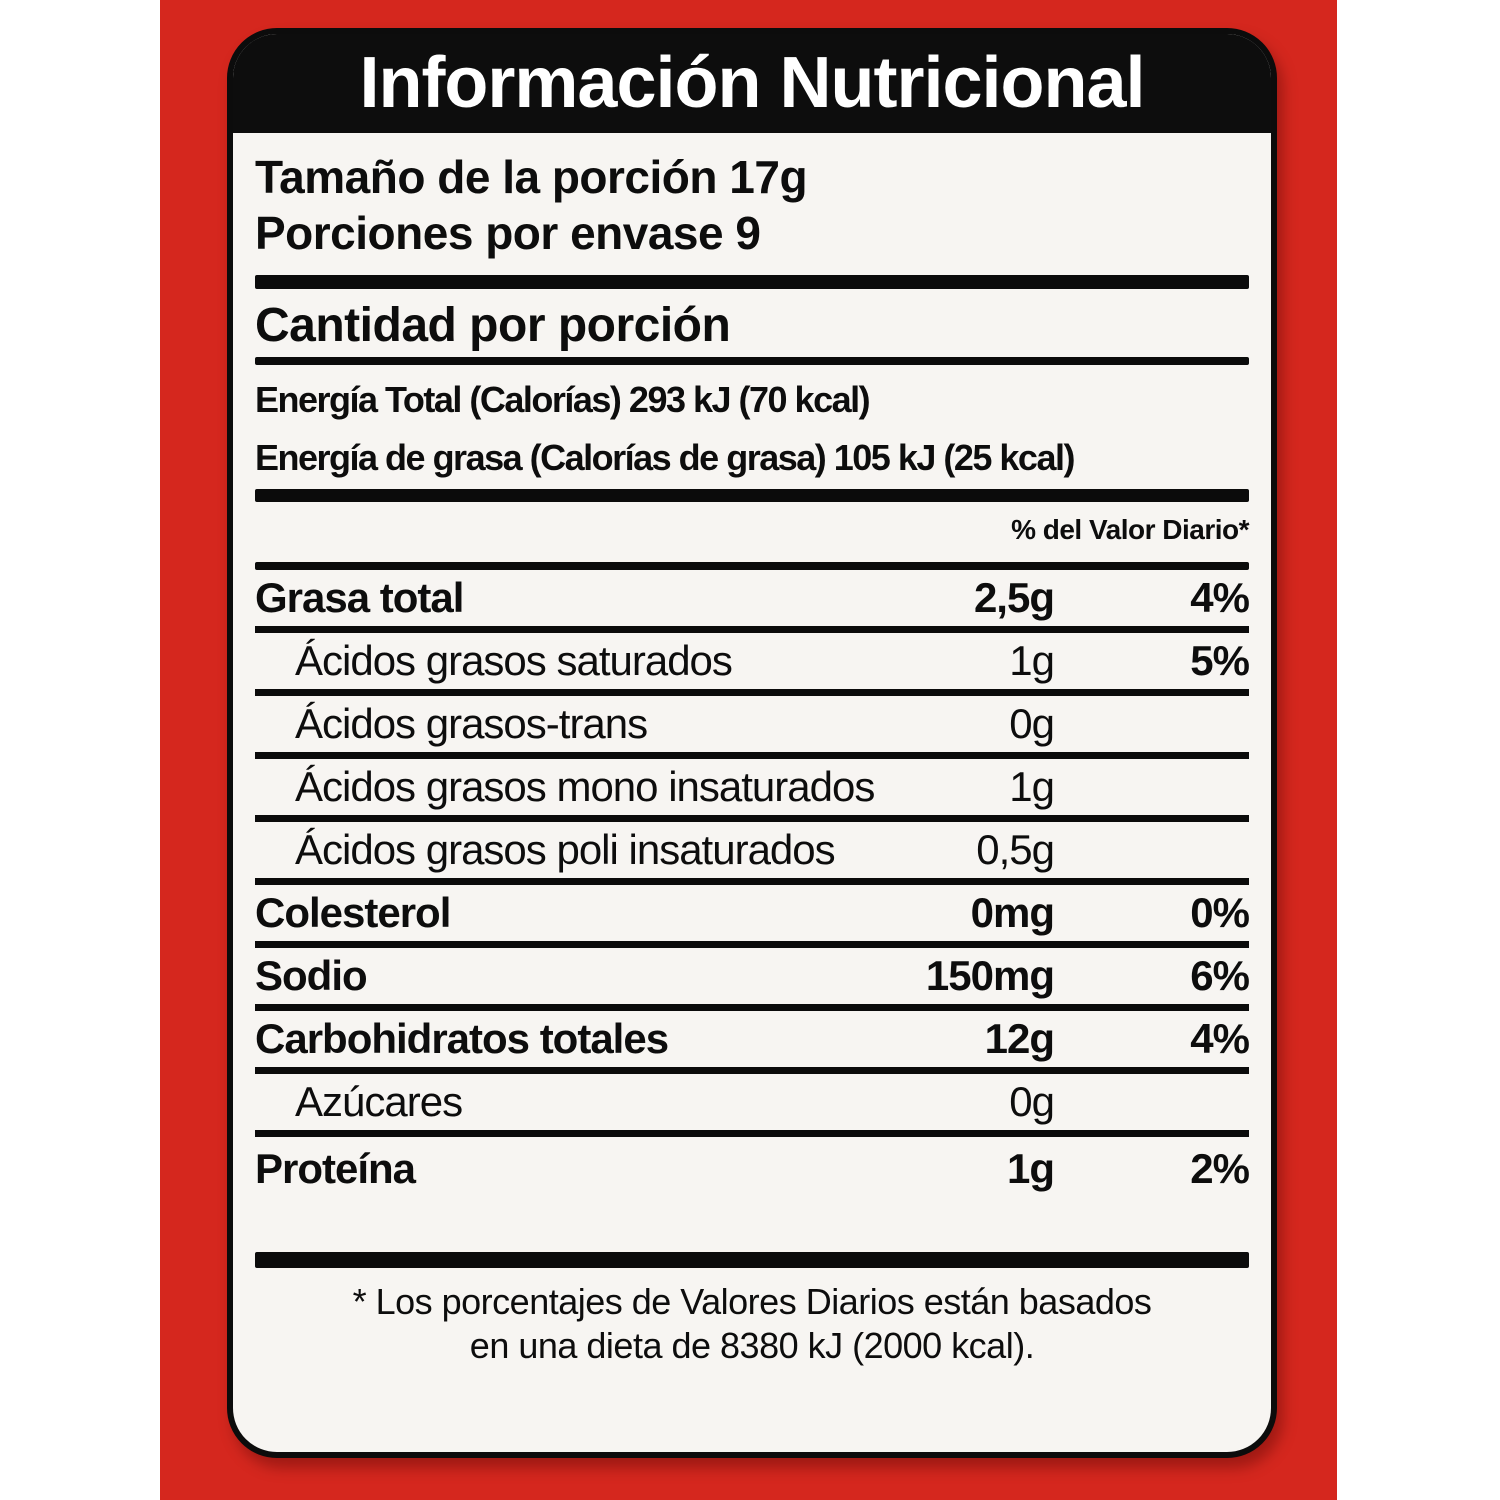 The width and height of the screenshot is (1500, 1500). I want to click on nutrient-amount: 12g, so click(1019, 1038).